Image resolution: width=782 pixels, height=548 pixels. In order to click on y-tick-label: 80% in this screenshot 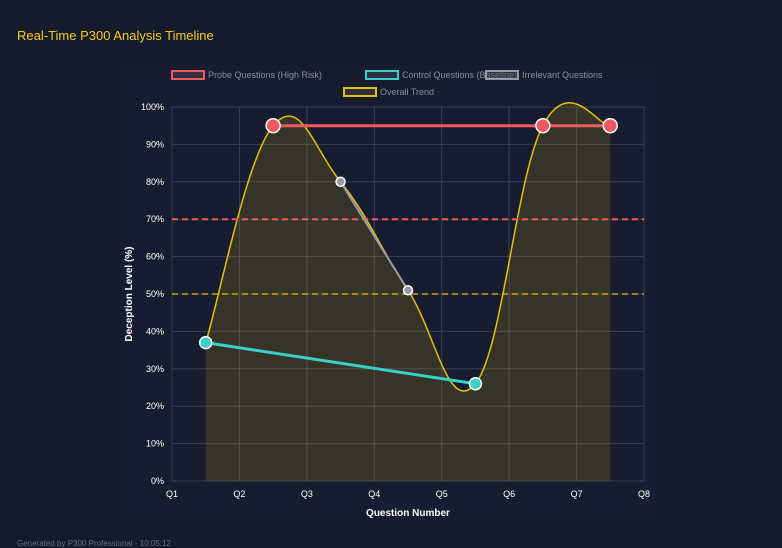, I will do `click(155, 182)`.